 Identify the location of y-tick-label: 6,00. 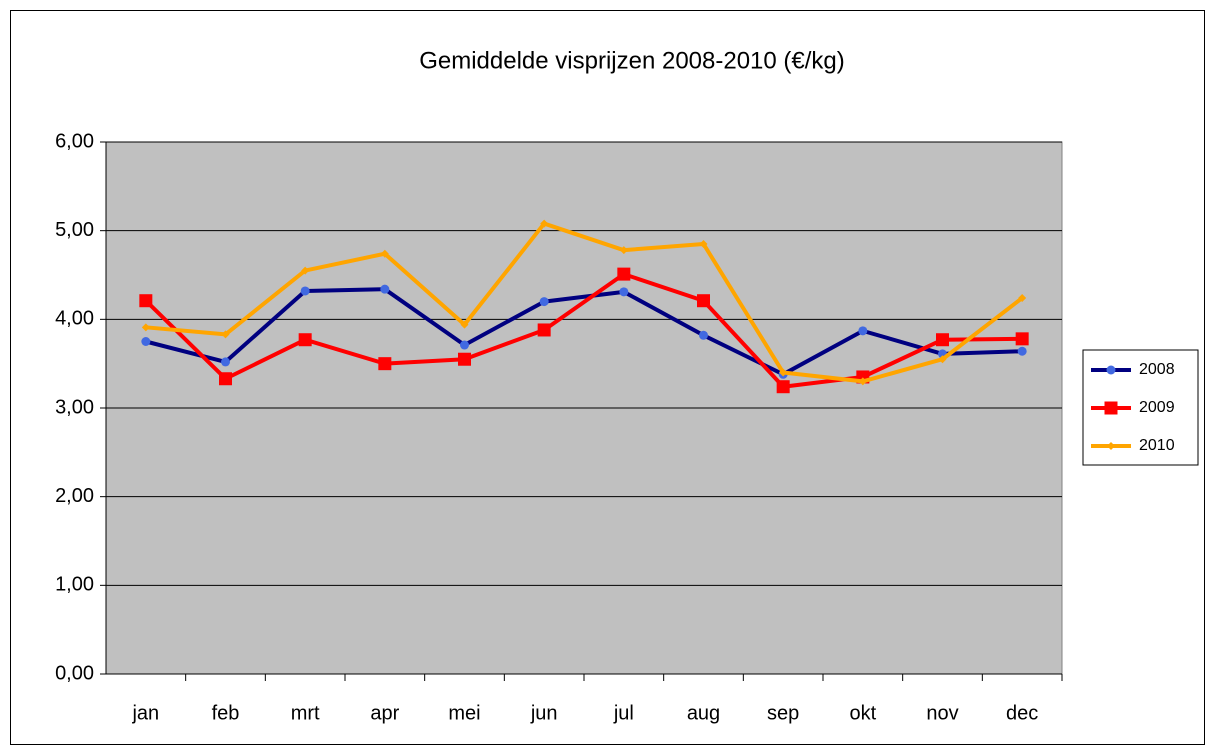
(74, 141).